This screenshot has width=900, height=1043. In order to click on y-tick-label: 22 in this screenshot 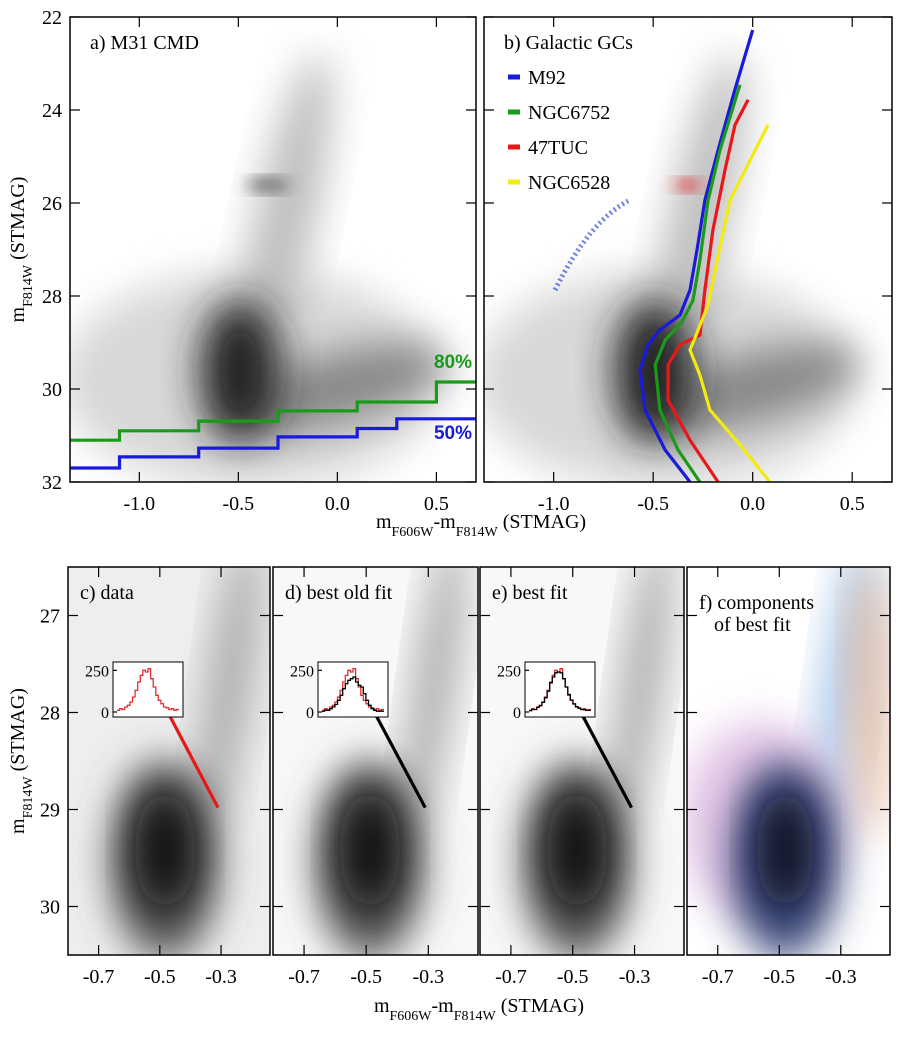, I will do `click(52, 18)`.